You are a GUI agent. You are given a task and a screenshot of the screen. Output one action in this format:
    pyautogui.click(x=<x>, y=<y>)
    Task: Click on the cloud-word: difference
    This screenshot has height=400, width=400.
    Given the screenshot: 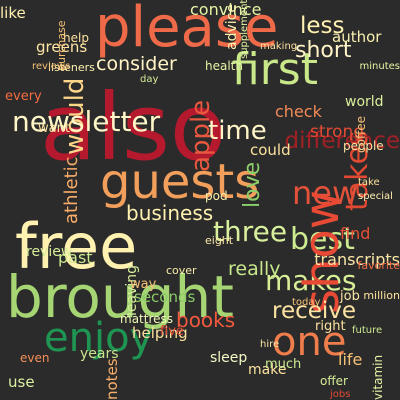 What is the action you would take?
    pyautogui.click(x=342, y=141)
    